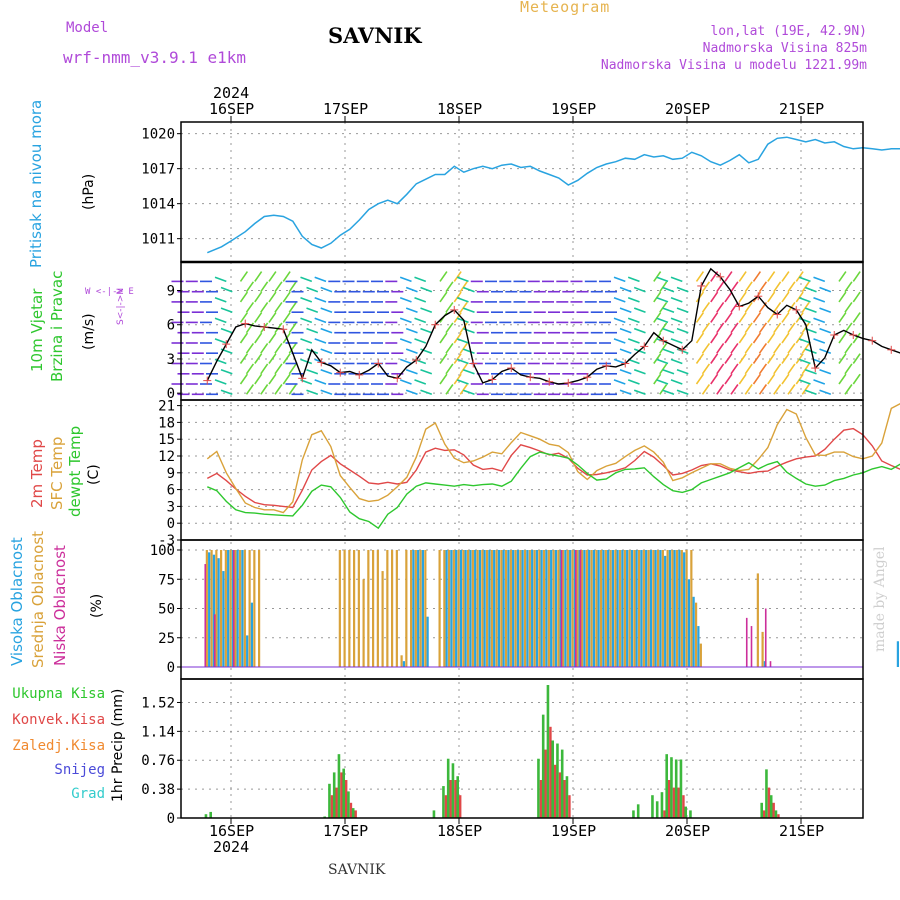  I want to click on precip-ytick-label-2: 0.76, so click(158, 761).